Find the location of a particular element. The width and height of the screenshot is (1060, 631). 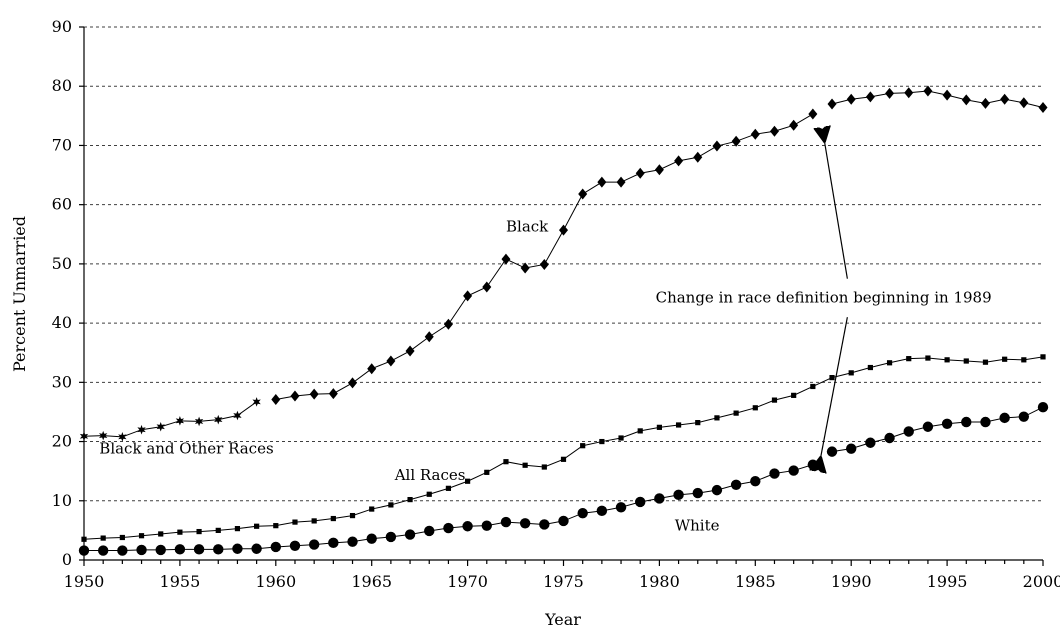

x-tick-label: 1970 is located at coordinates (467, 581).